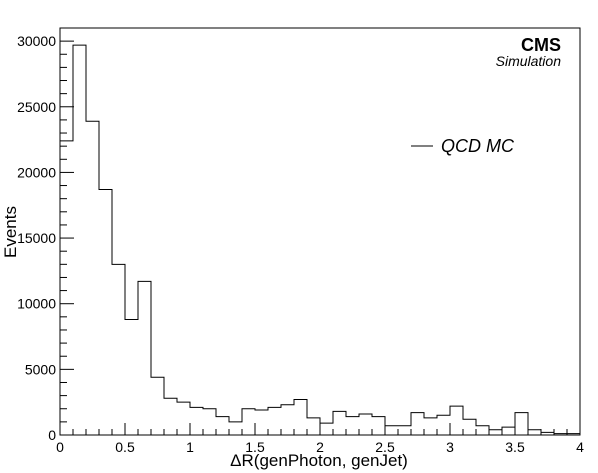 The height and width of the screenshot is (473, 598). Describe the element at coordinates (36, 304) in the screenshot. I see `y-tick-label: 10000` at that location.